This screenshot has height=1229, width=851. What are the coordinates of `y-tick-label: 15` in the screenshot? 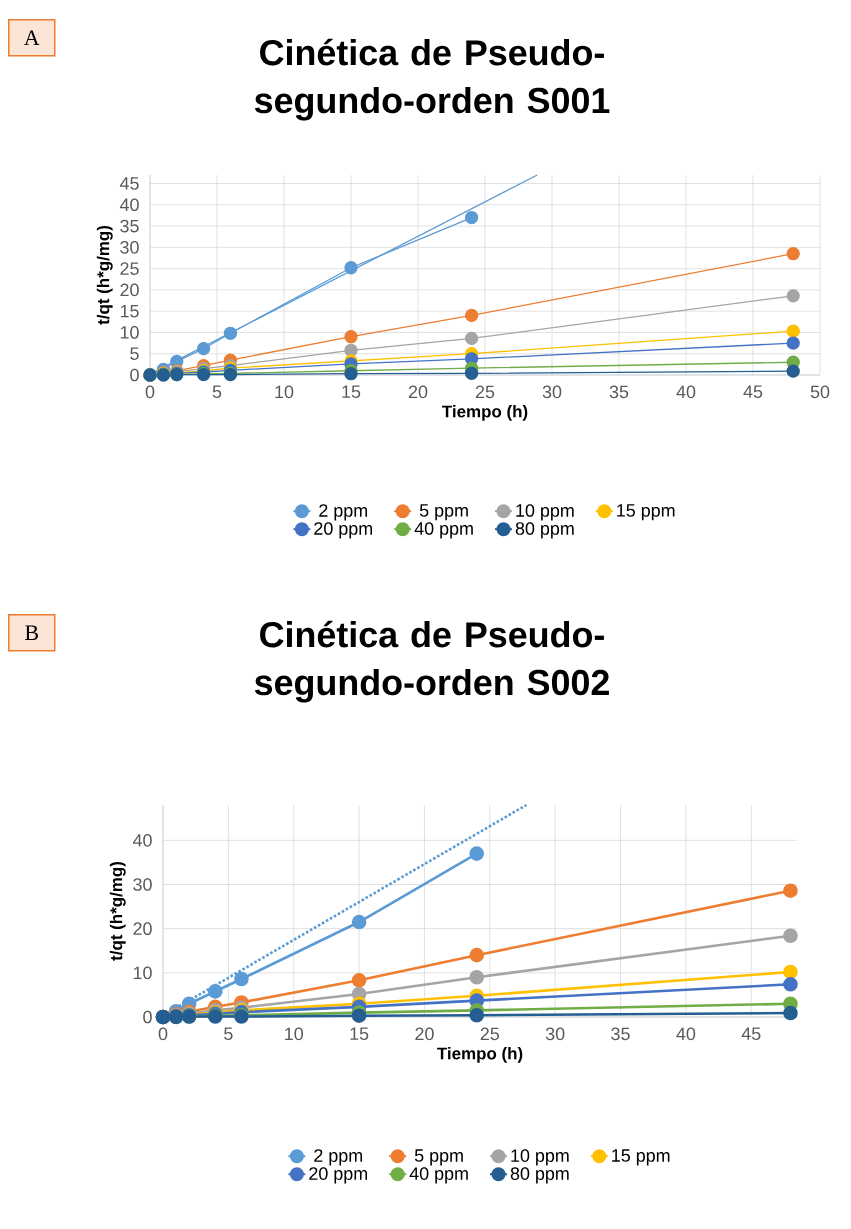 It's located at (129, 311).